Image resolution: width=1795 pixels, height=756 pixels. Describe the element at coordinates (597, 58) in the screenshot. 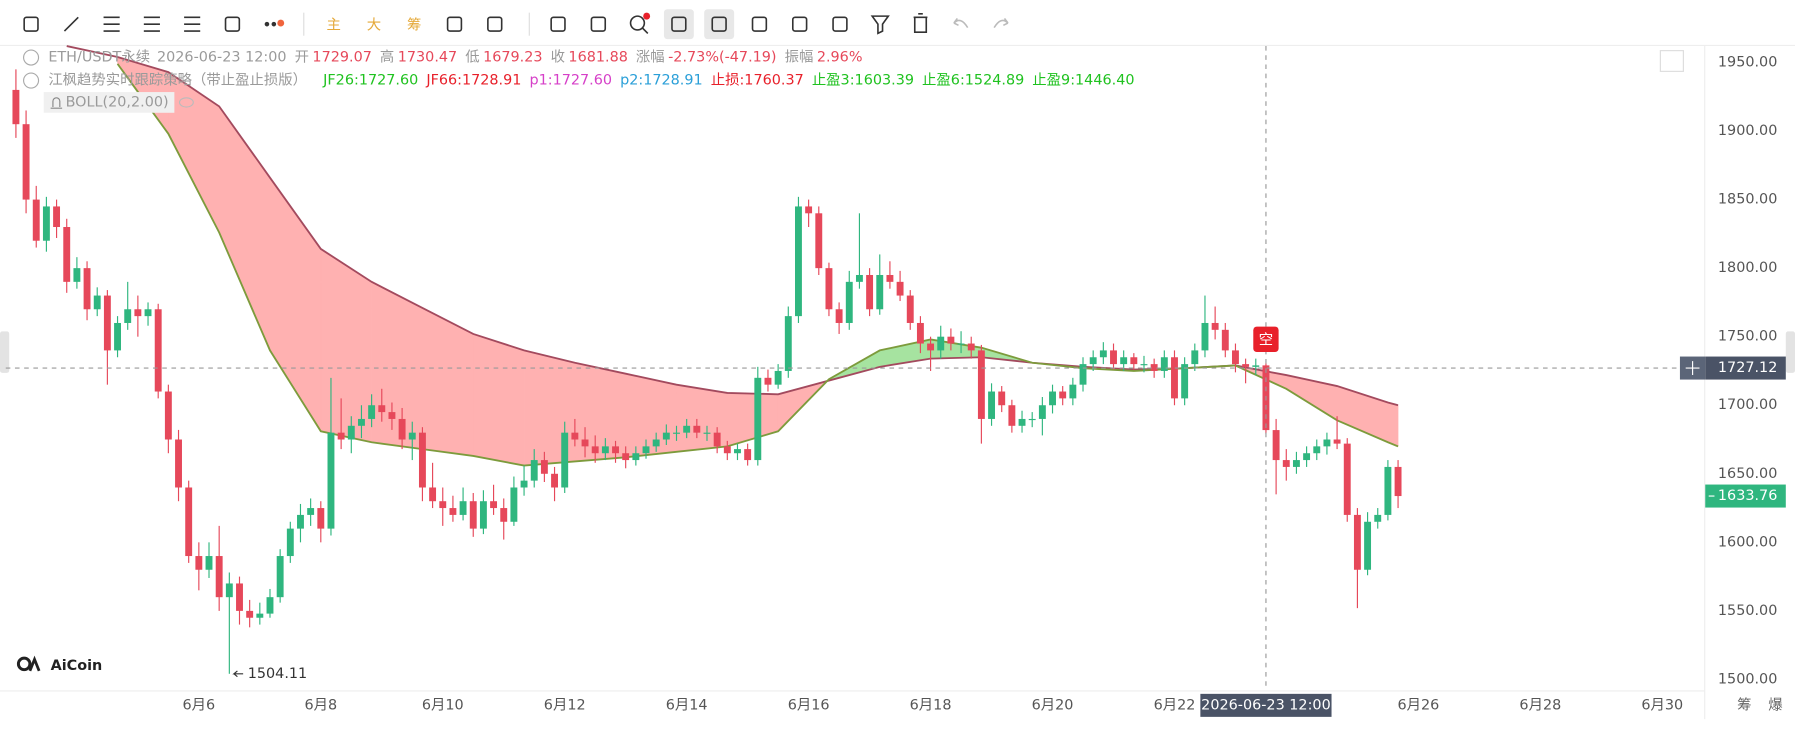

I see `legend-field-value: 1681.88` at that location.